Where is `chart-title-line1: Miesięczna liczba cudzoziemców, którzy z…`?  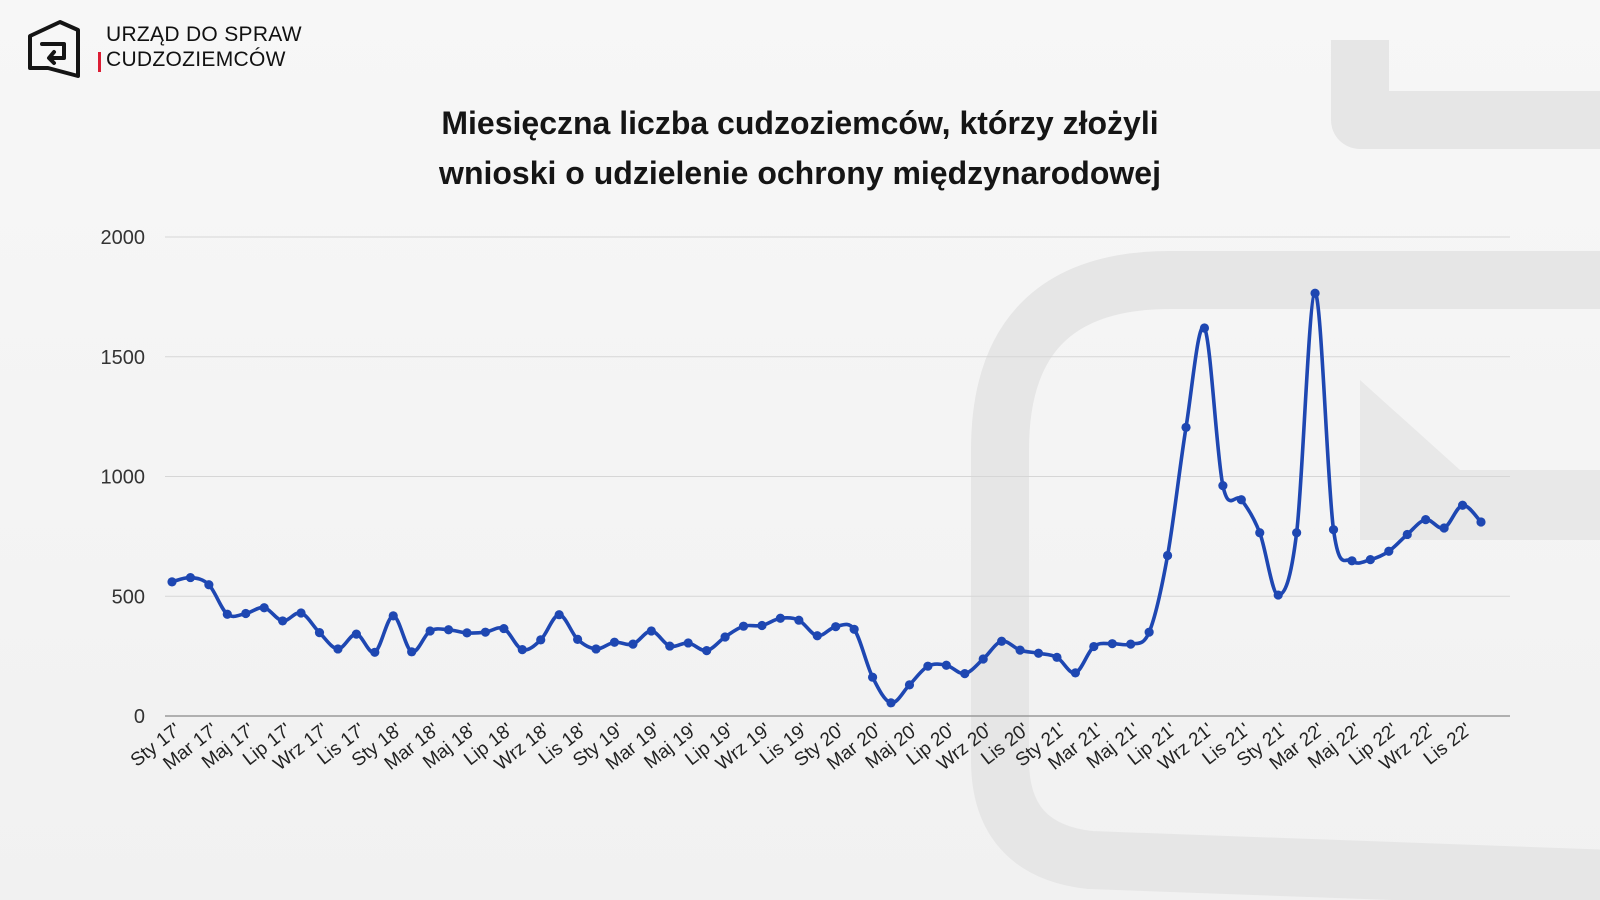 chart-title-line1: Miesięczna liczba cudzoziemców, którzy z… is located at coordinates (800, 123).